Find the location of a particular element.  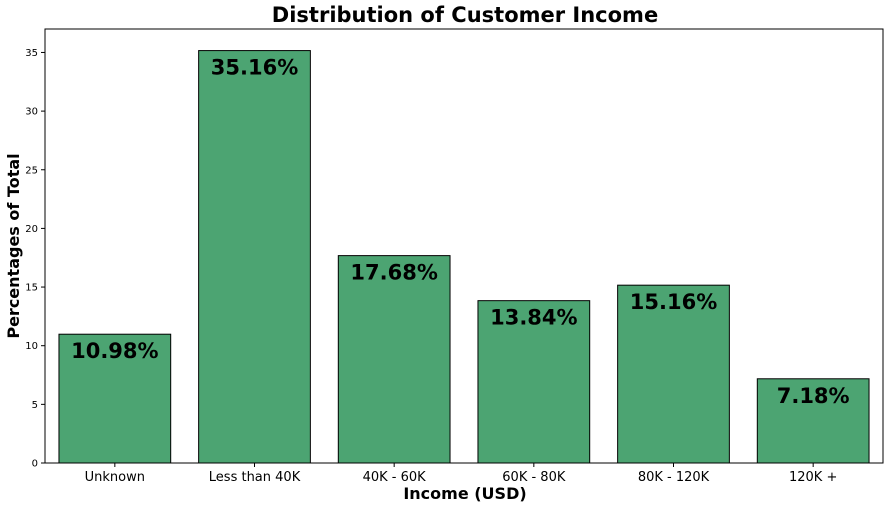

y-tick-label-15: 15 is located at coordinates (31, 288).